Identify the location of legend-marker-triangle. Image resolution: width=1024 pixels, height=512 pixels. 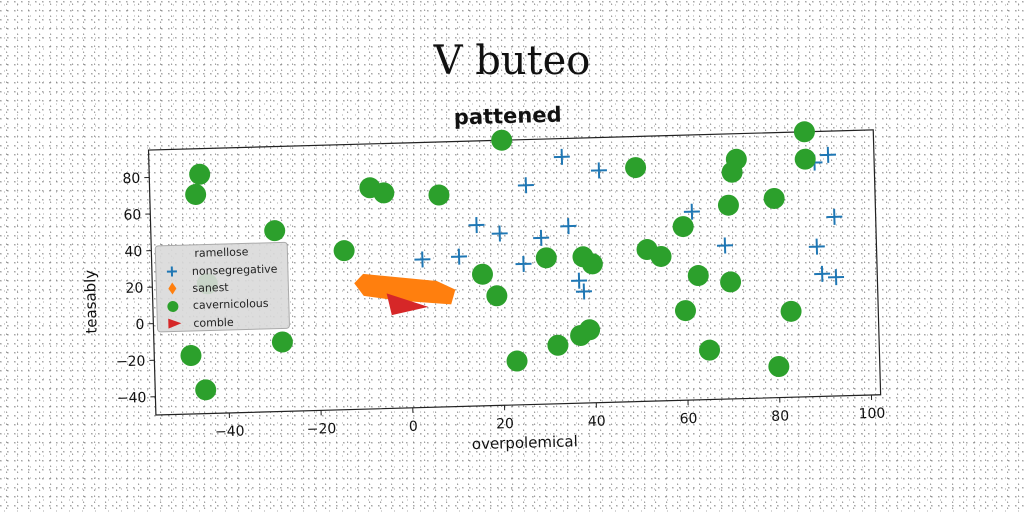
(175, 323).